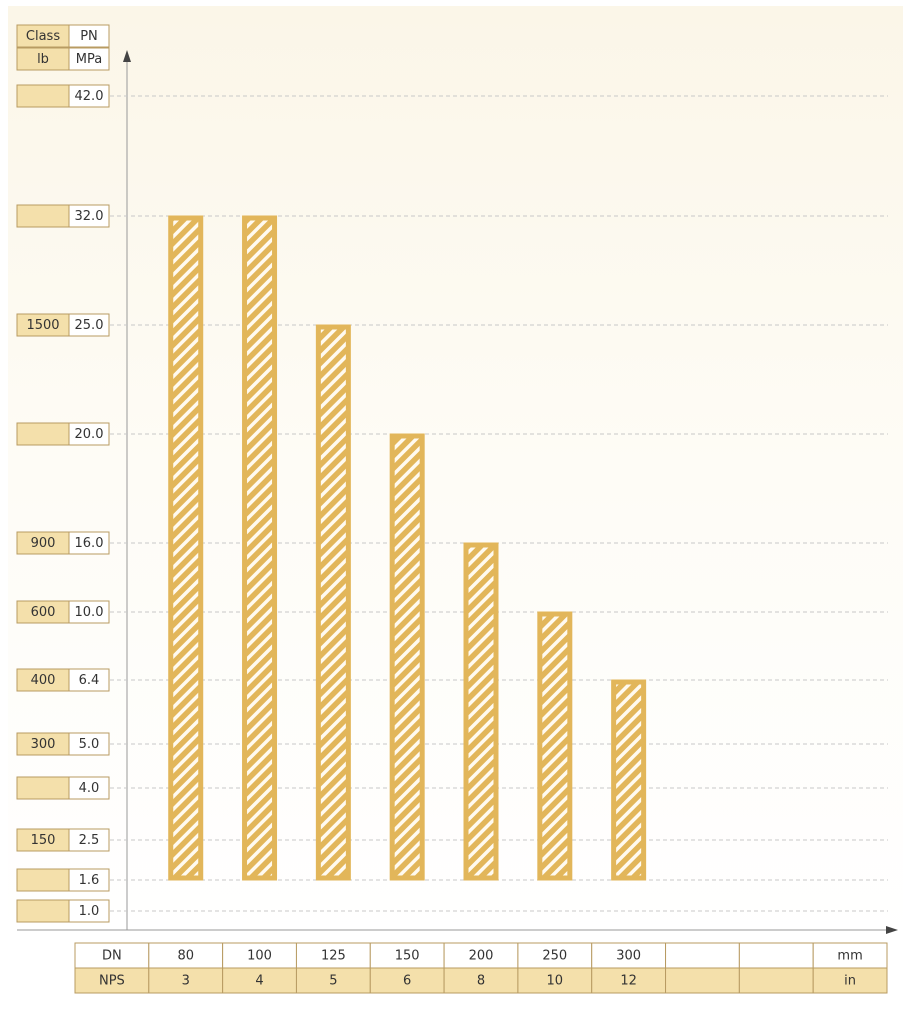 The height and width of the screenshot is (1019, 910). I want to click on pn-header: PN, so click(89, 36).